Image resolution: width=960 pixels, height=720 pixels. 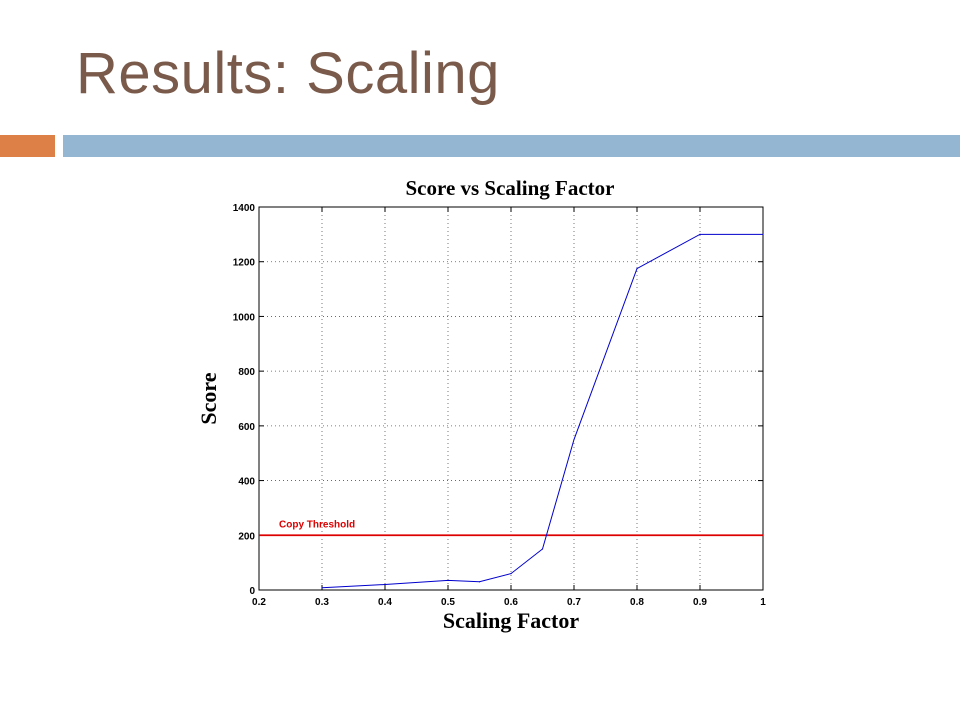 What do you see at coordinates (244, 263) in the screenshot?
I see `y-tick-label: 1200` at bounding box center [244, 263].